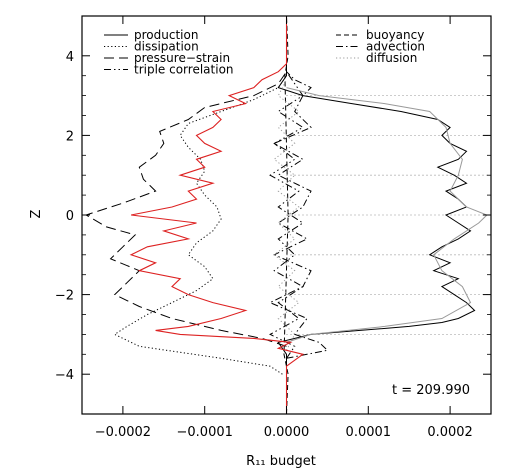 The height and width of the screenshot is (473, 526). I want to click on legend-item-3: triple correlation, so click(169, 70).